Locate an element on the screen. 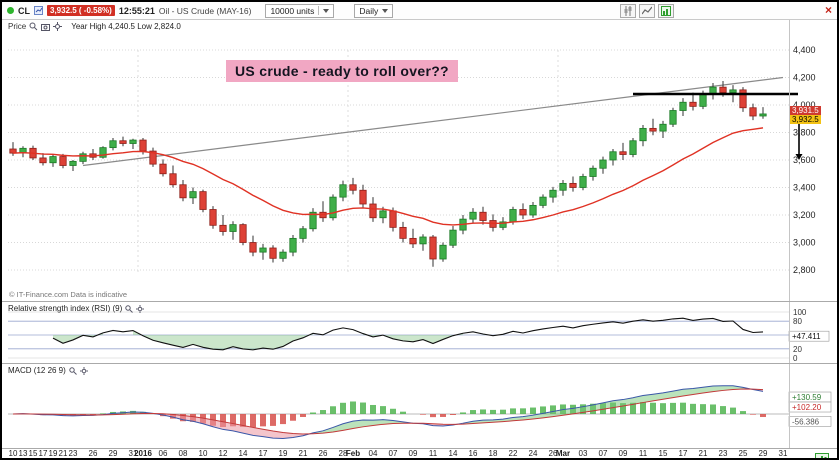 This screenshot has height=460, width=839. x-axis-tick: 12 is located at coordinates (223, 453).